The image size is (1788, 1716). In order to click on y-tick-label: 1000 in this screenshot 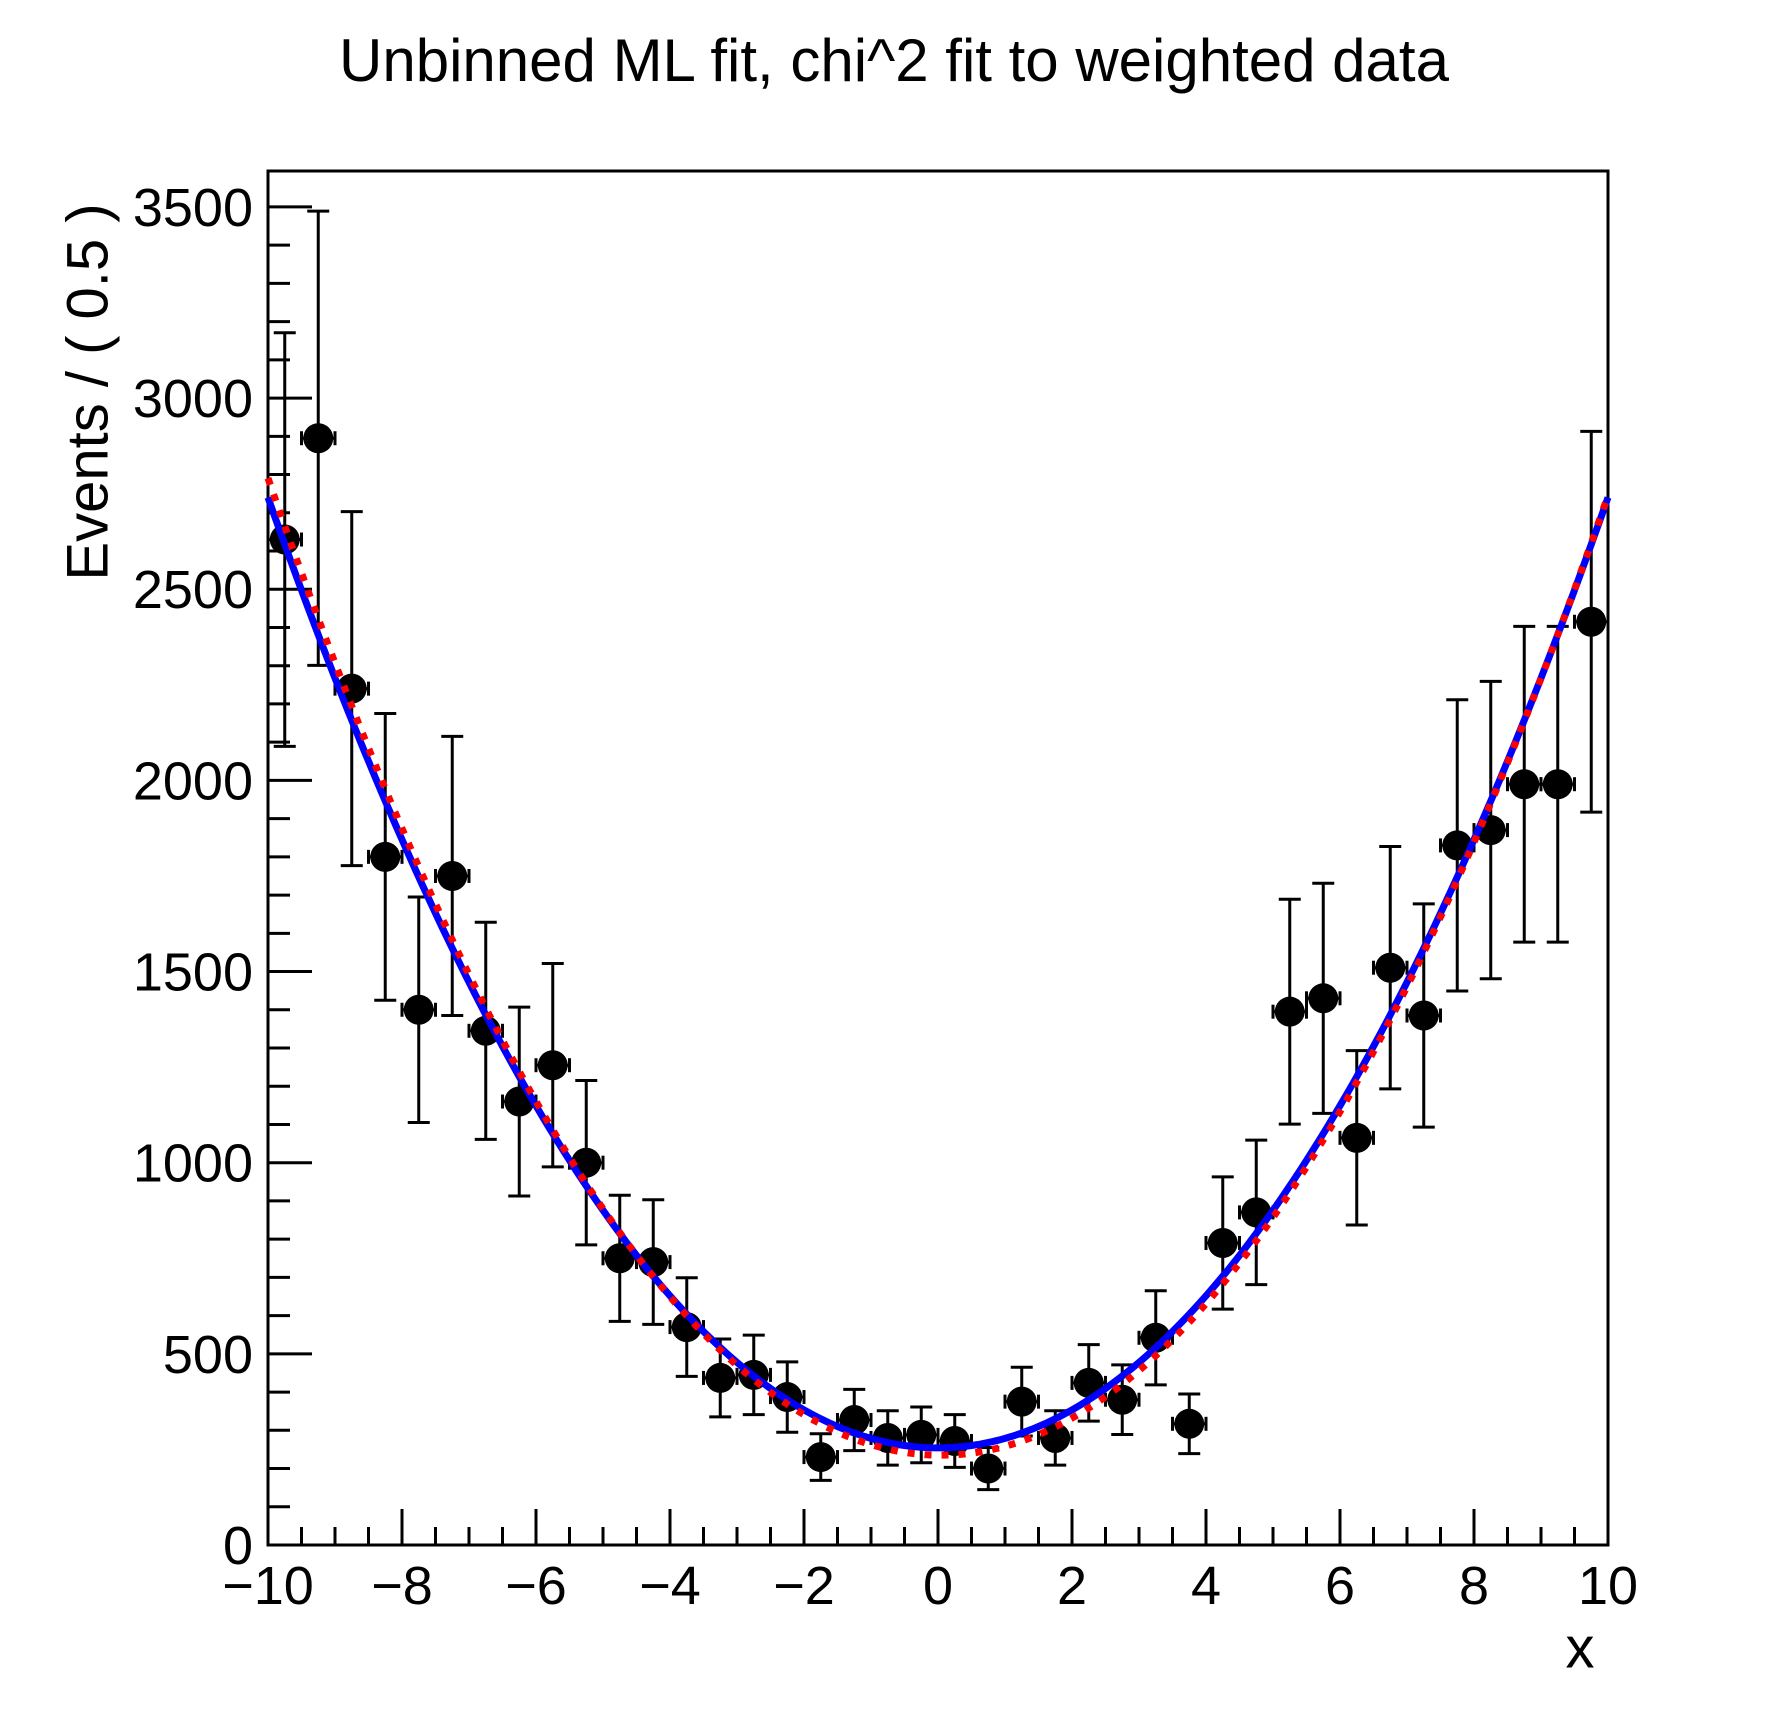, I will do `click(193, 1164)`.